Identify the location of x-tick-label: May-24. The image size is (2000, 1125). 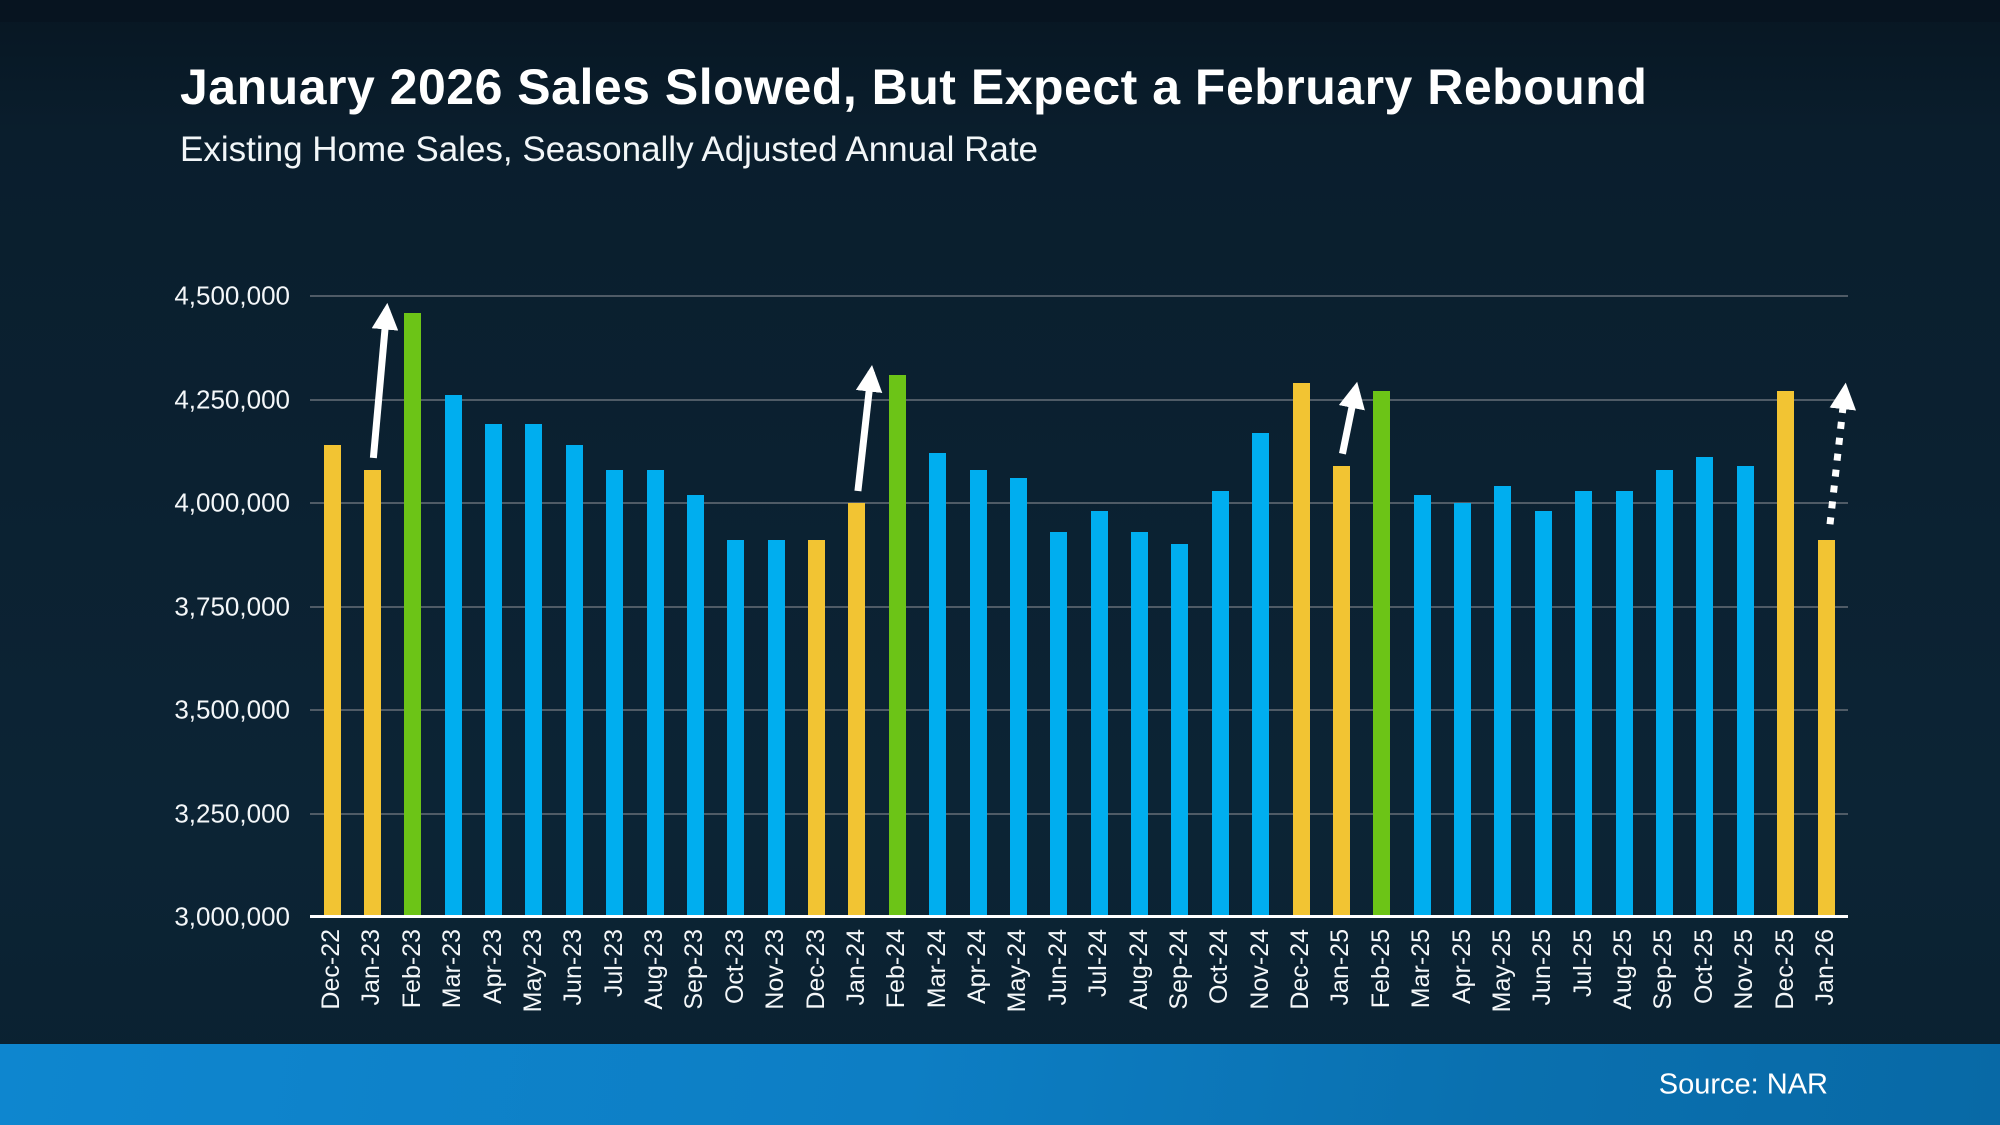
(1017, 971).